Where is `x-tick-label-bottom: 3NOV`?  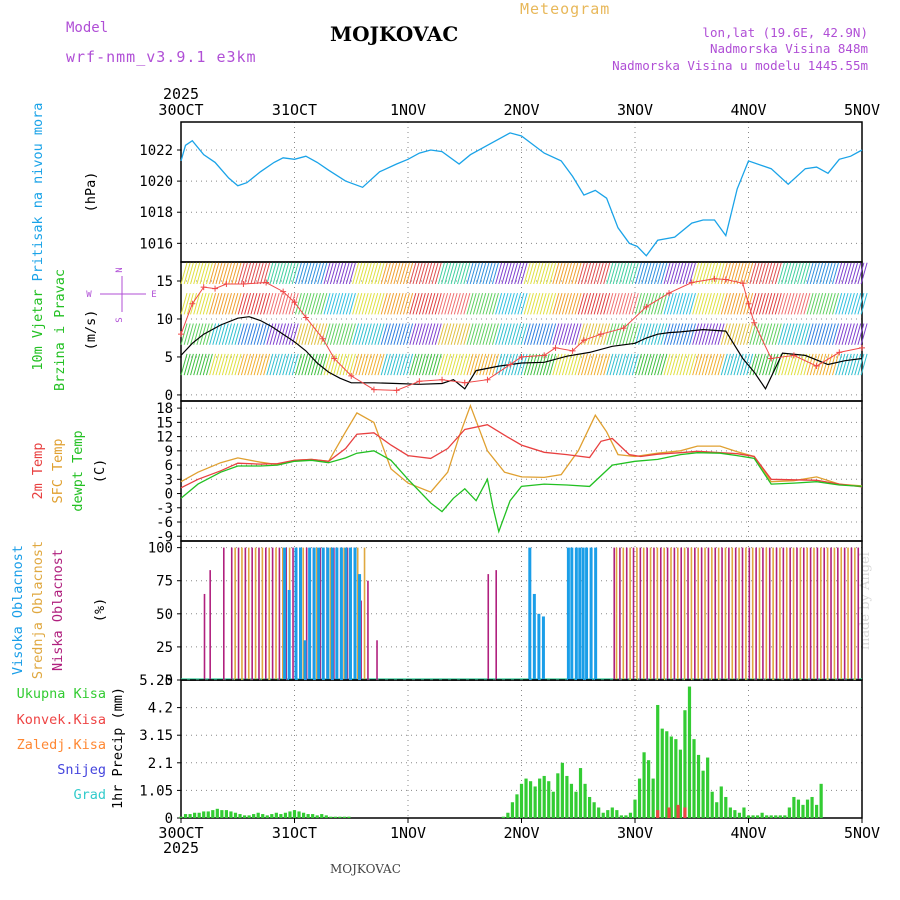
x-tick-label-bottom: 3NOV is located at coordinates (635, 833).